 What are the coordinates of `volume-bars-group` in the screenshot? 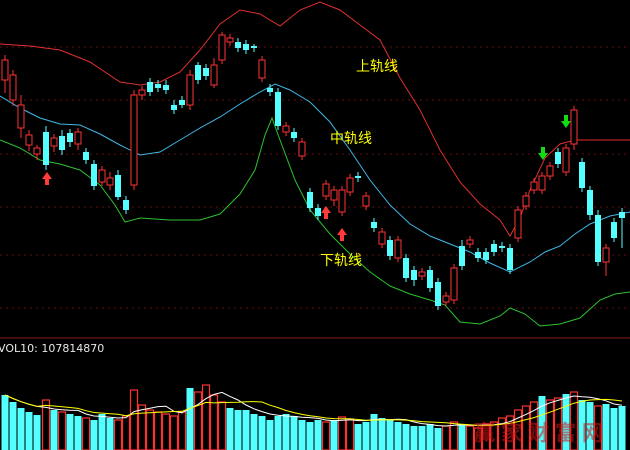 It's located at (313, 417).